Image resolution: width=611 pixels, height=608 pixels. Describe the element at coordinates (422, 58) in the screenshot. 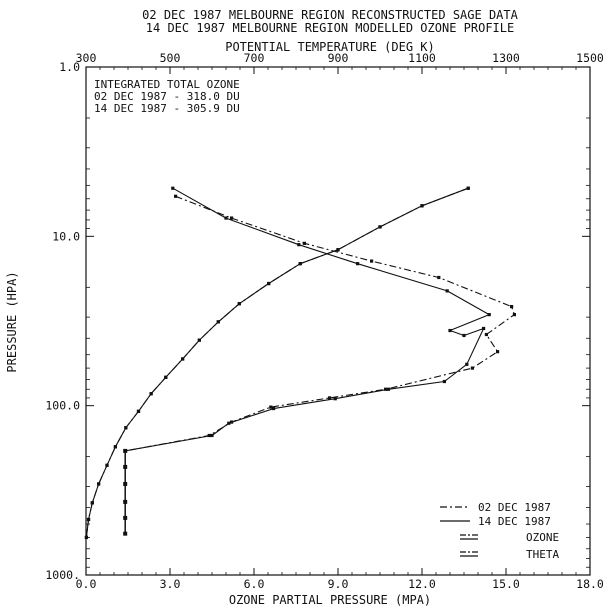

I see `x2-tick-label: 1100` at that location.